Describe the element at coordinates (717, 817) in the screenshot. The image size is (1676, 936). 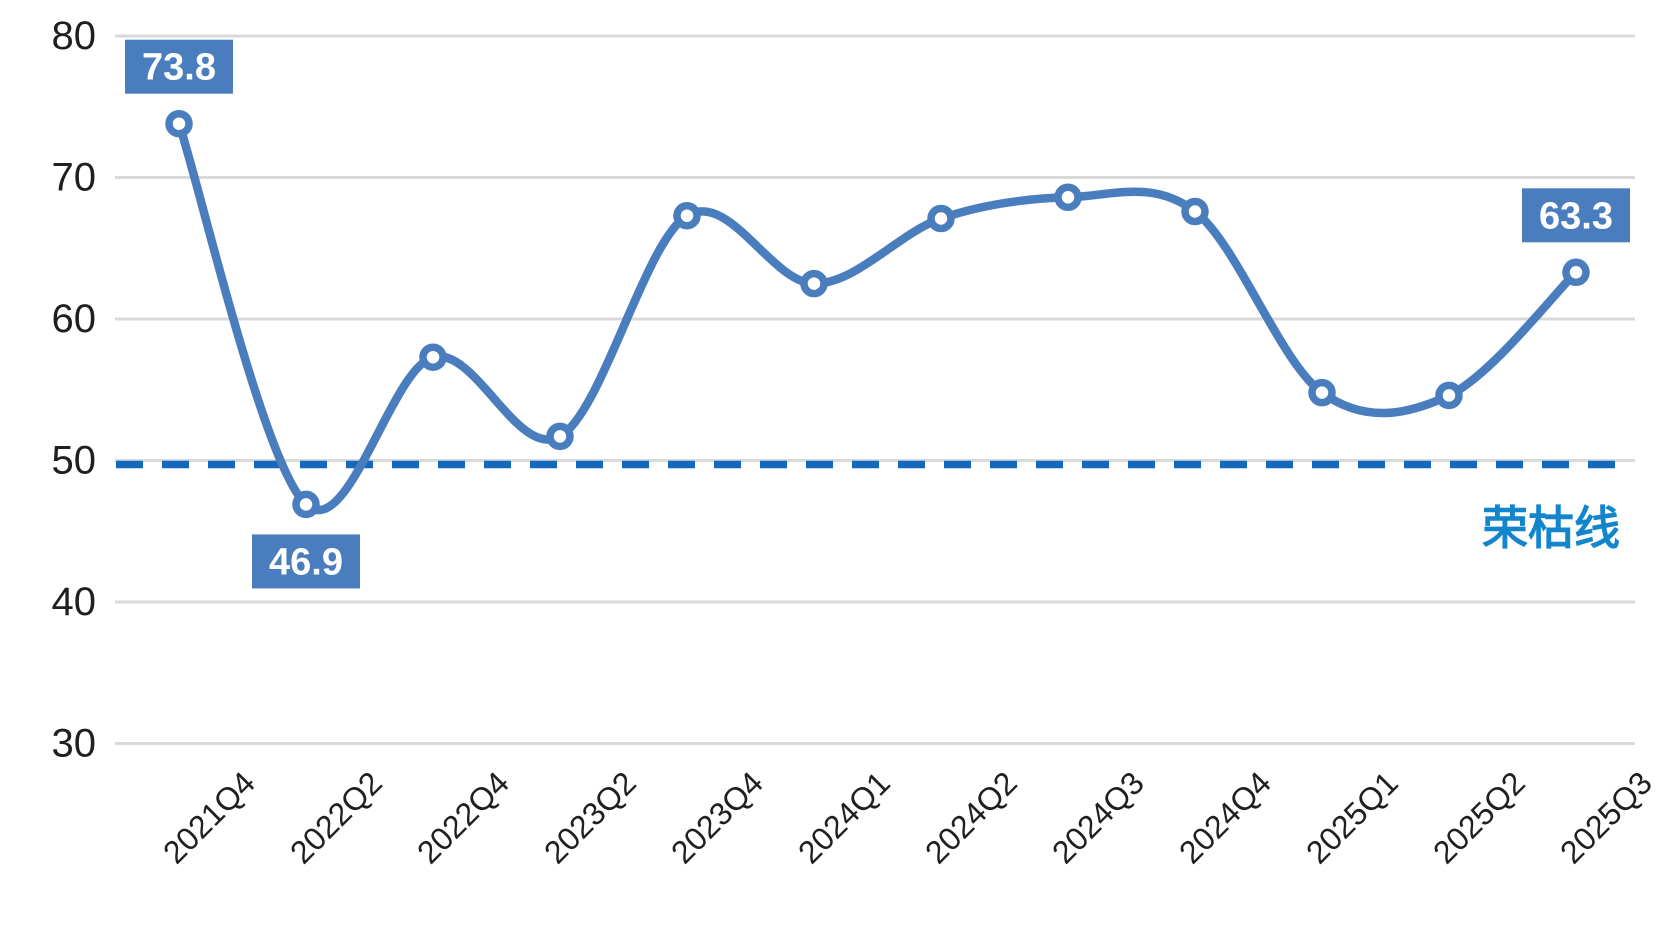
I see `x-tick-label: 2023Q4` at that location.